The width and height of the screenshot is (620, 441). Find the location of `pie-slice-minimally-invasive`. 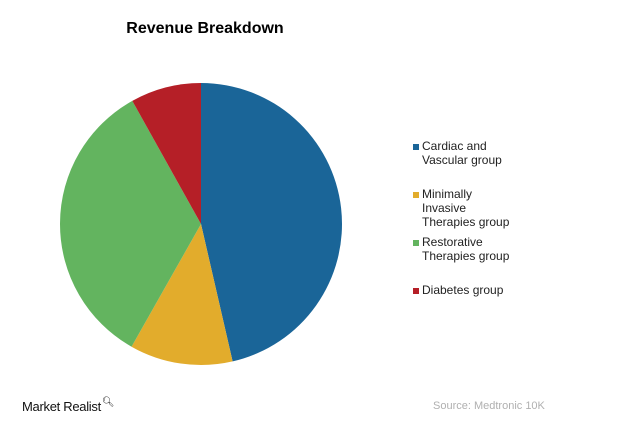

pie-slice-minimally-invasive is located at coordinates (182, 295).